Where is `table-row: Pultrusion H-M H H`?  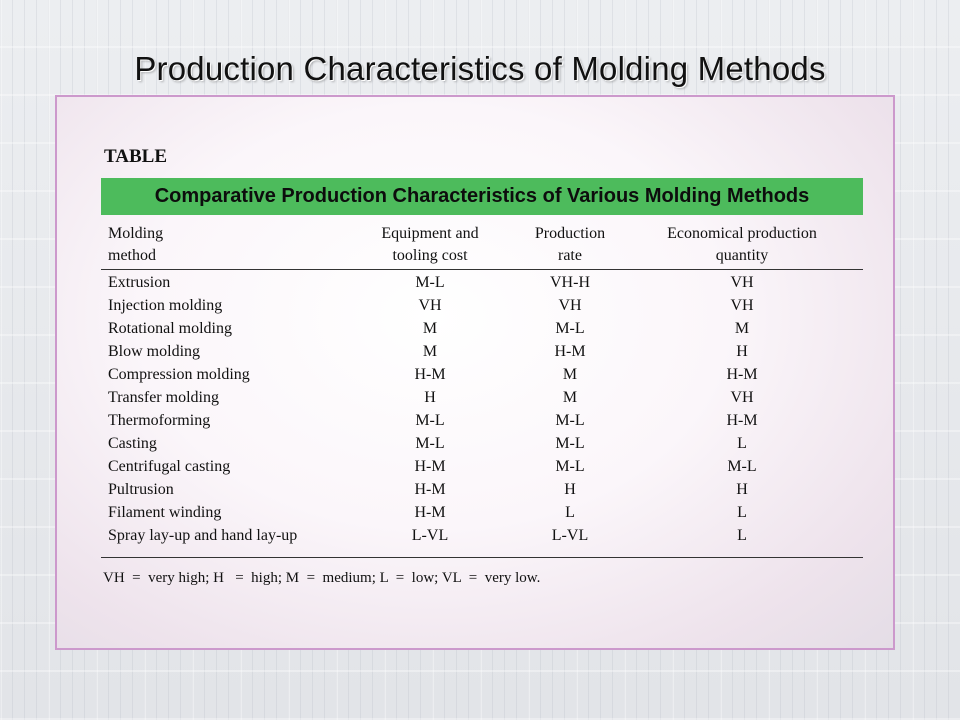
table-row: Pultrusion H-M H H is located at coordinates (480, 489).